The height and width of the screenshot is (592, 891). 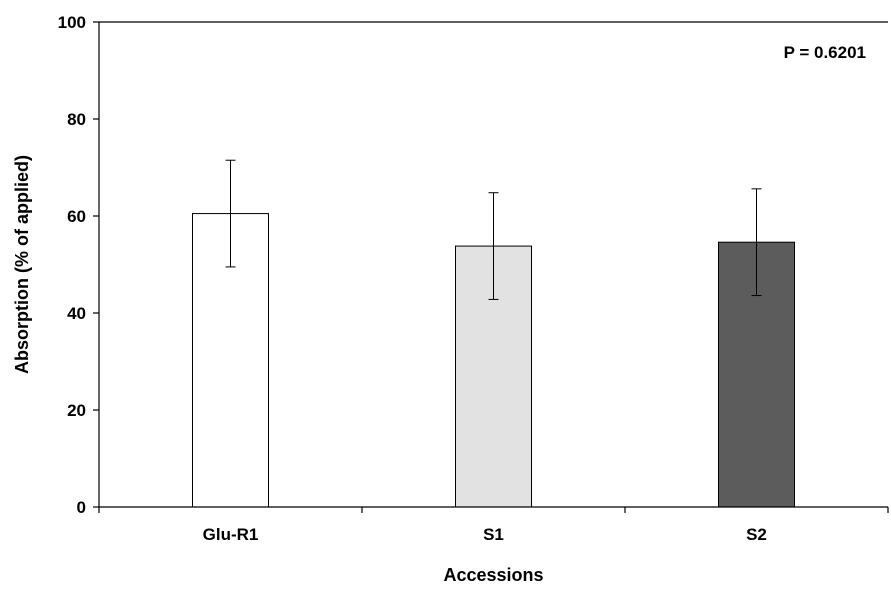 I want to click on x-tick-label: S2, so click(x=756, y=534).